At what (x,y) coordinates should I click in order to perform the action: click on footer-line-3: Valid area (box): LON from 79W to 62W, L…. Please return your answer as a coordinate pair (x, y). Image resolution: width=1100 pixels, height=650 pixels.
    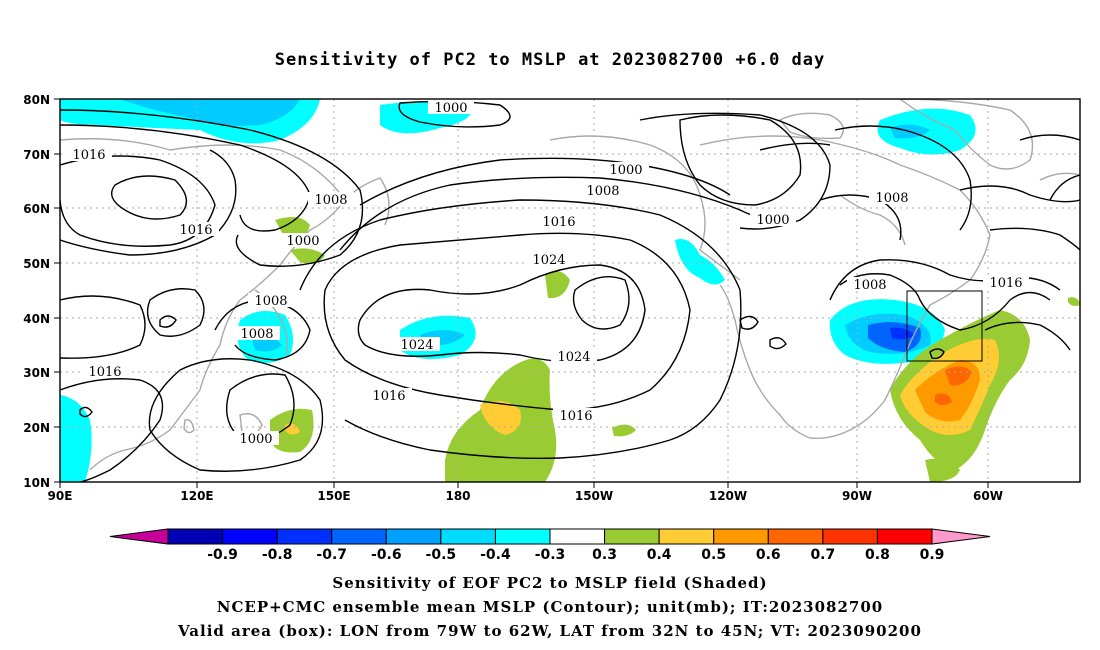
    Looking at the image, I should click on (550, 631).